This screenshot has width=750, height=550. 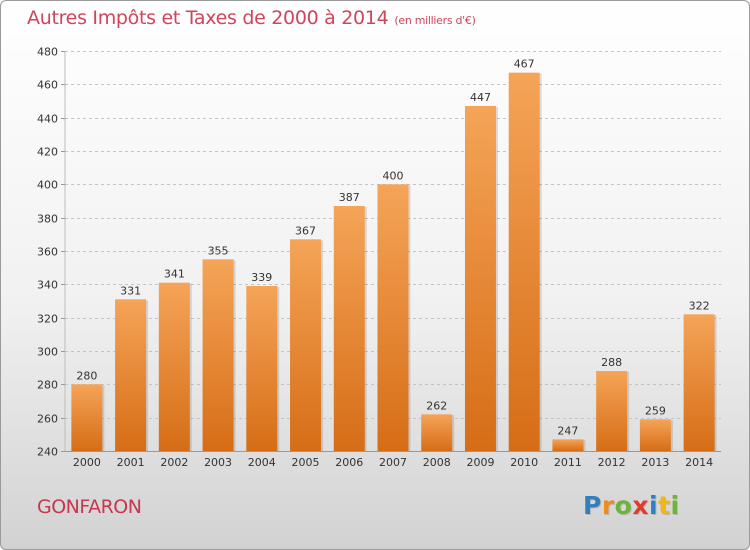 I want to click on y-tick-label: 280, so click(x=47, y=385).